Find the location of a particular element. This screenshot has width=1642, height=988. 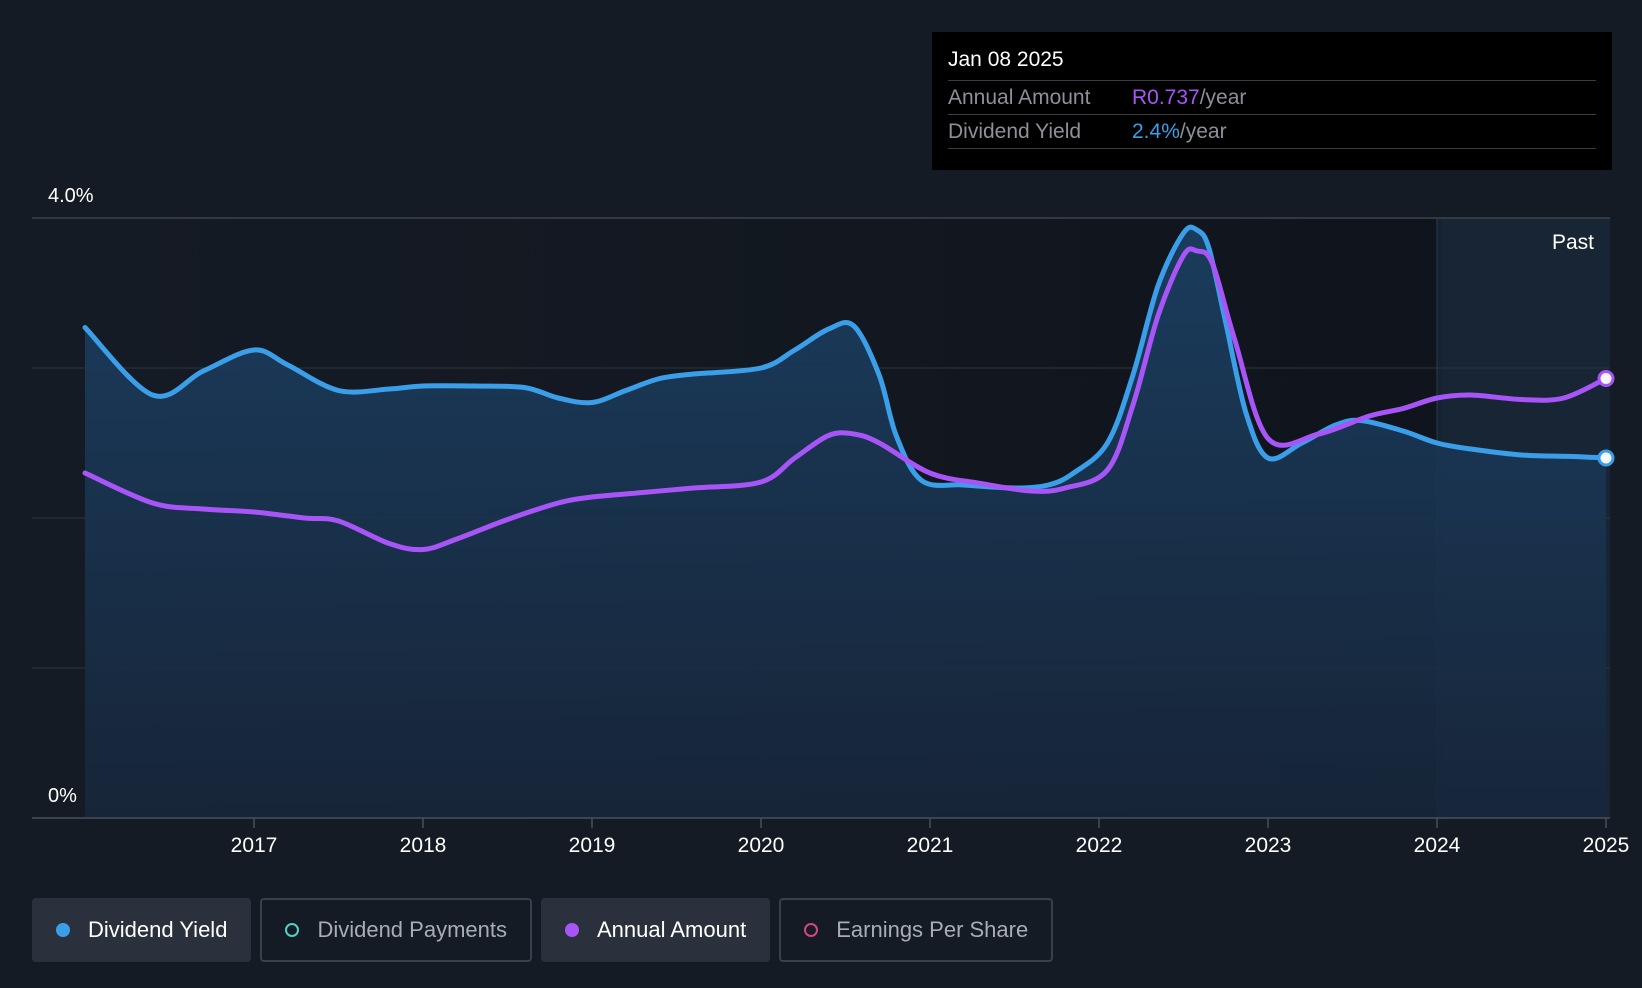

x-tick-label: 2021 is located at coordinates (930, 845).